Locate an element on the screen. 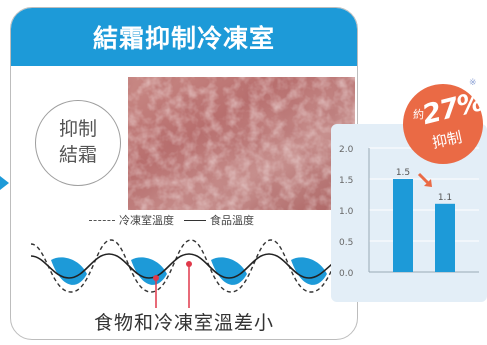  bar-value-label: 1.5 is located at coordinates (403, 173).